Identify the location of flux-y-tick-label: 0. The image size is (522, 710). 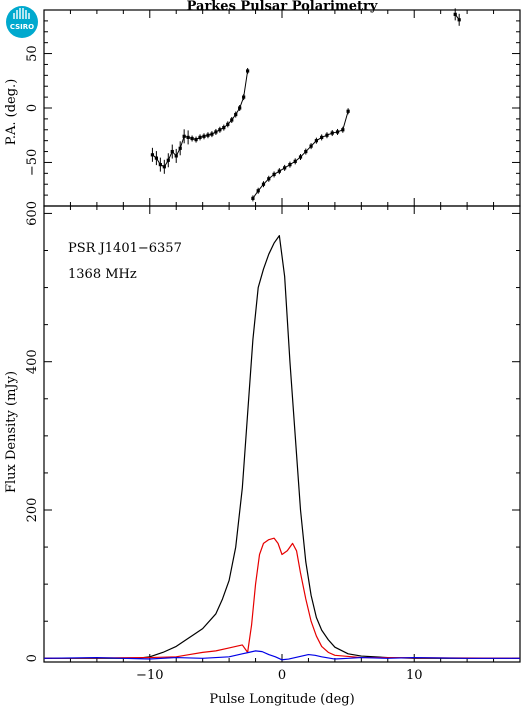
(32, 658).